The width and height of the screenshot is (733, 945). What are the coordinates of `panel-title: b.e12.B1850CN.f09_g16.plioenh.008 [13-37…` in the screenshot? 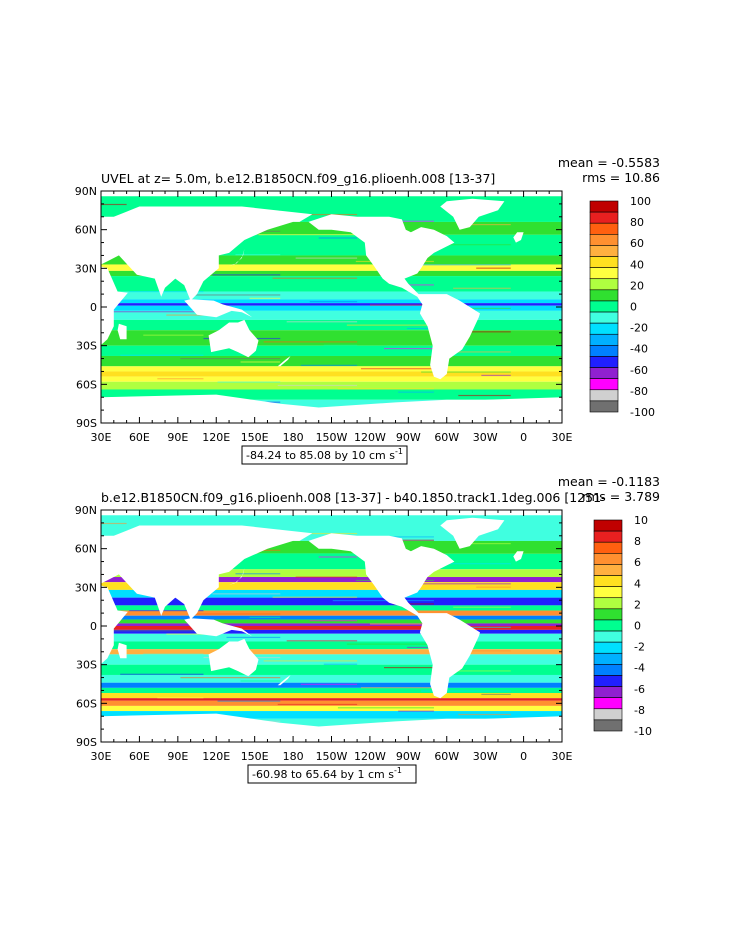 It's located at (353, 497).